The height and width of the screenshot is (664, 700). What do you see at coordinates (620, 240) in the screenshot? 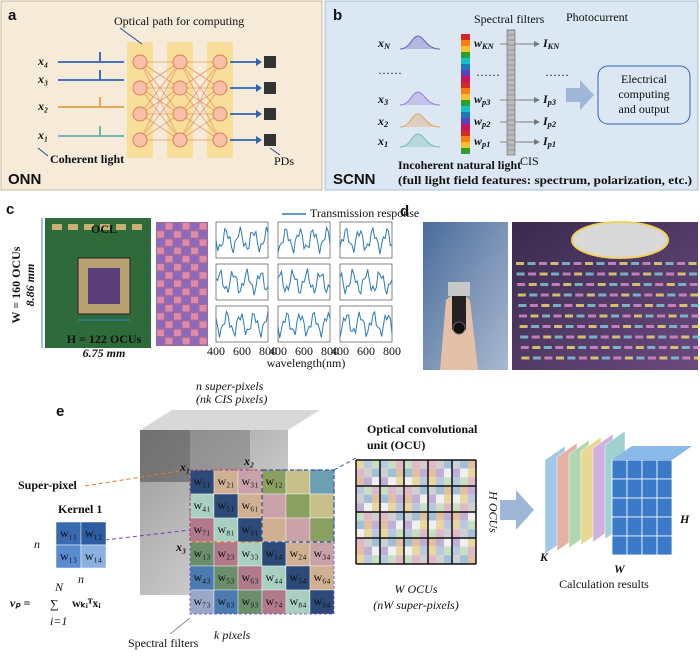
I see `microscope-lens` at bounding box center [620, 240].